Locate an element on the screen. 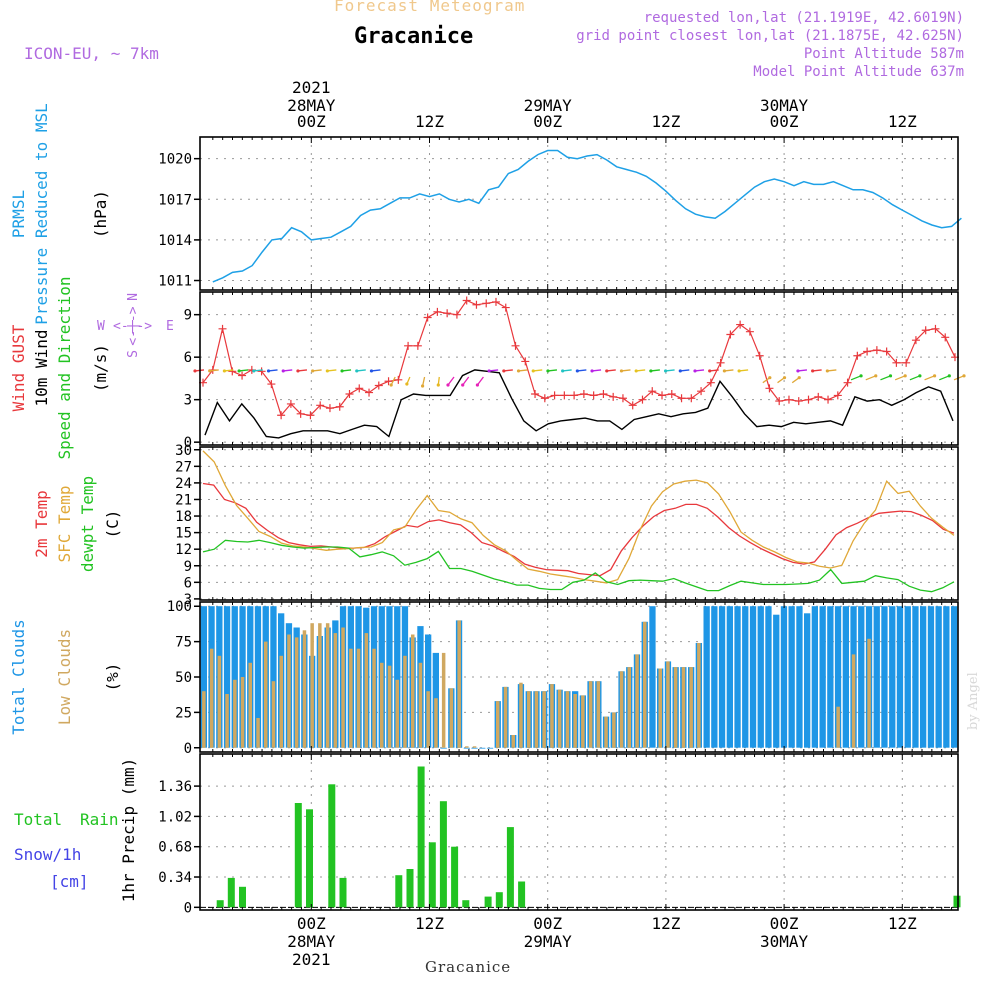 The image size is (1000, 1000). wind-unit-label: (m/s) is located at coordinates (100, 368).